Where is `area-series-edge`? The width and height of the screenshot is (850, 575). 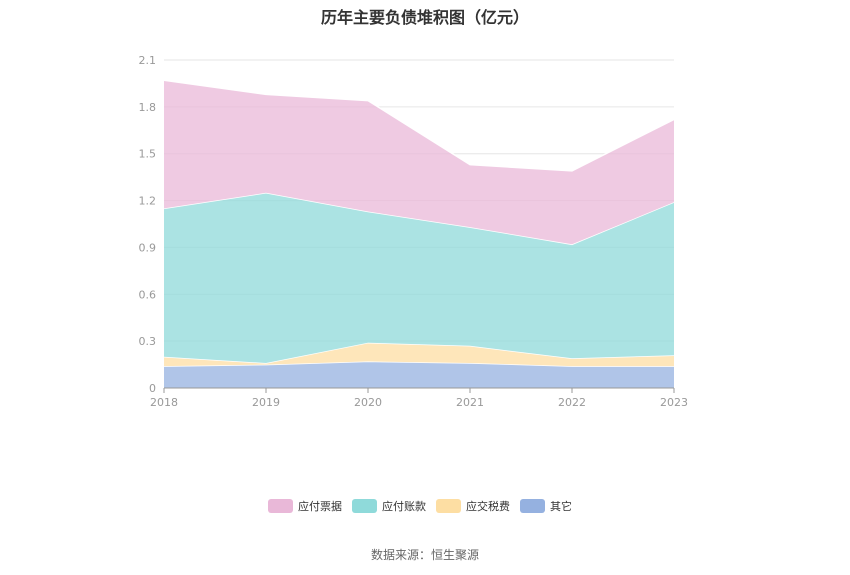
area-series-edge is located at coordinates (419, 125).